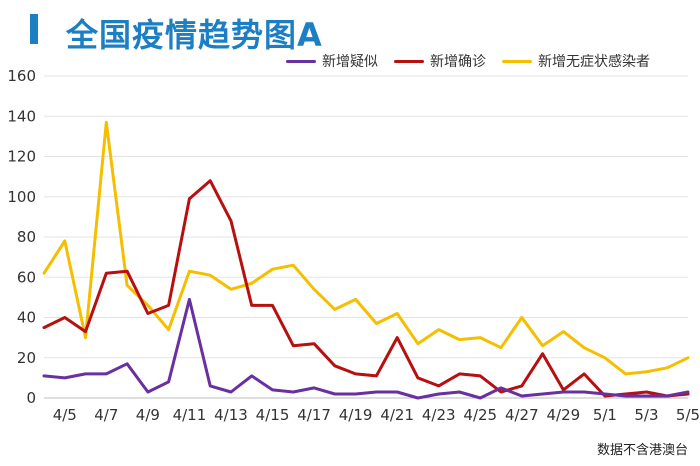  I want to click on legend-item-asymptomatic: 新增无症状感染者, so click(576, 61).